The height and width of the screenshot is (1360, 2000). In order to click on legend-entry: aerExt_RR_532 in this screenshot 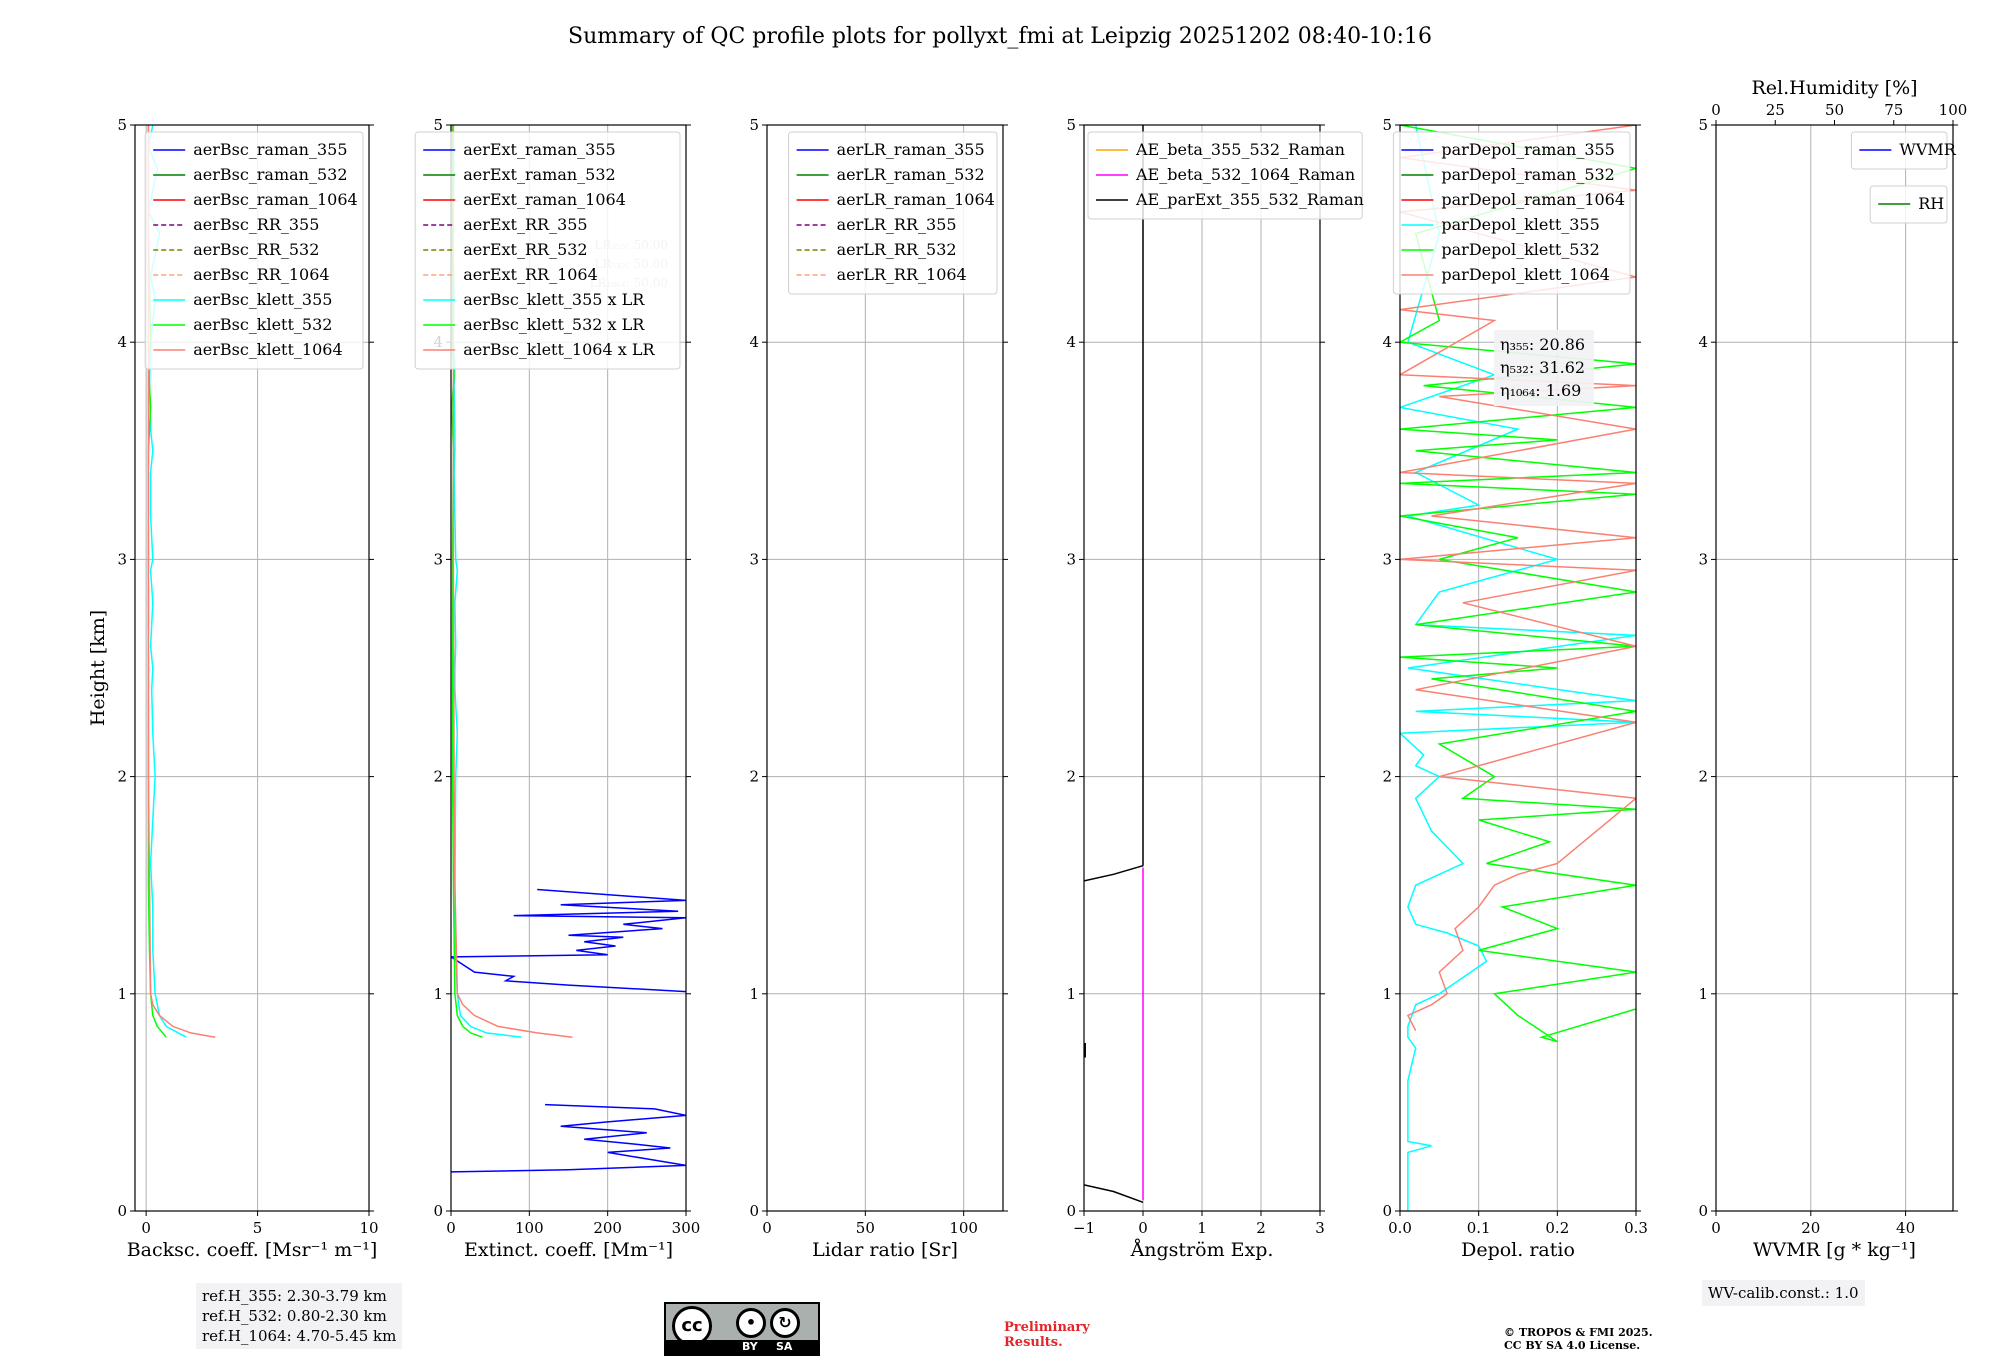, I will do `click(525, 249)`.